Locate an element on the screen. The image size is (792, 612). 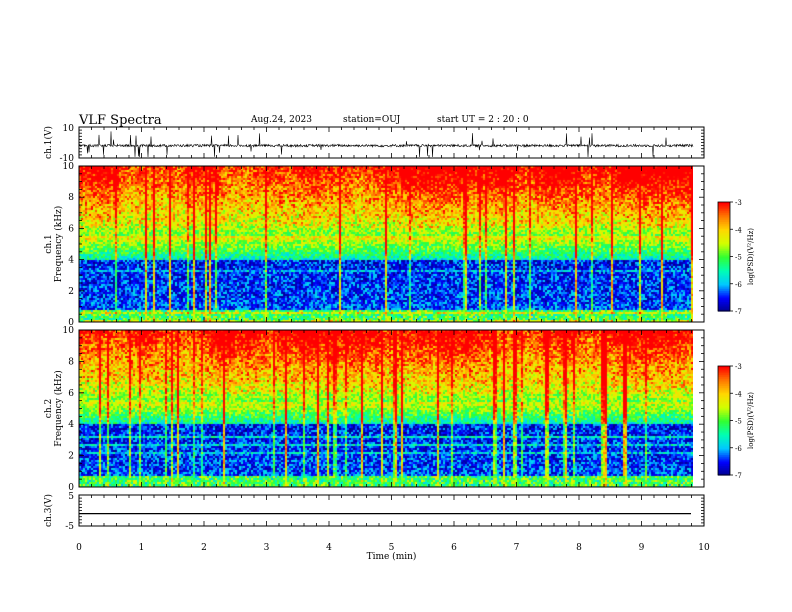
date-label: Aug.24, 2023 is located at coordinates (281, 120).